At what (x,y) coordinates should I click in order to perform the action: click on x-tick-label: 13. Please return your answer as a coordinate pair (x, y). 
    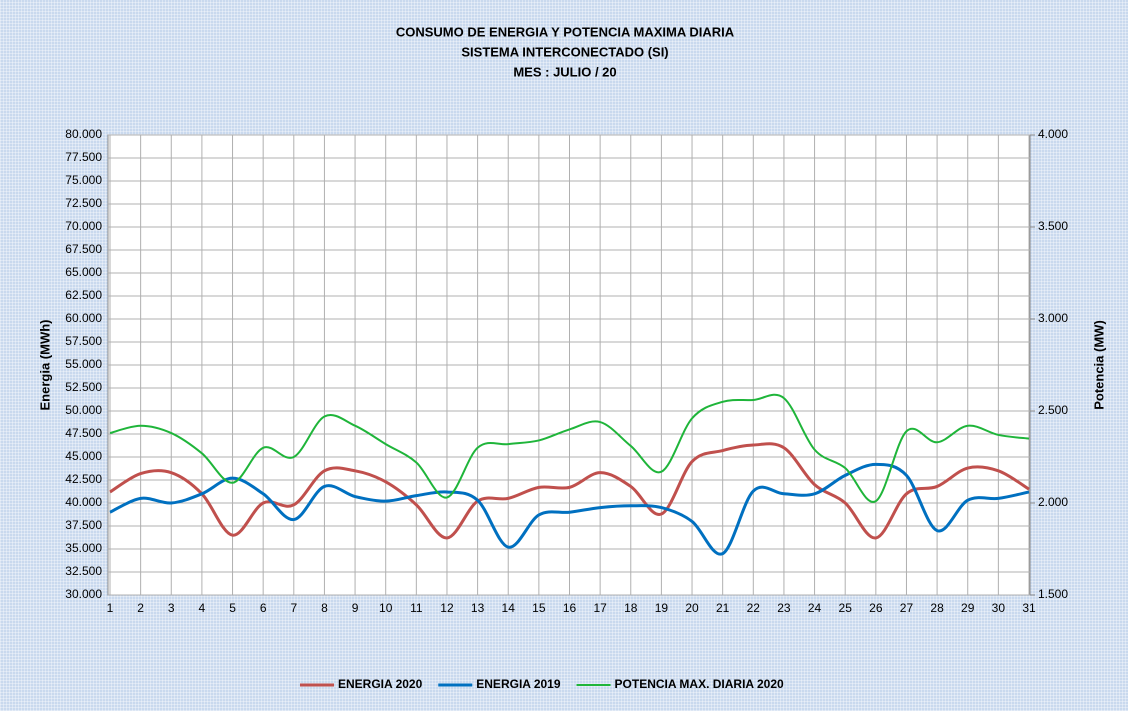
    Looking at the image, I should click on (478, 608).